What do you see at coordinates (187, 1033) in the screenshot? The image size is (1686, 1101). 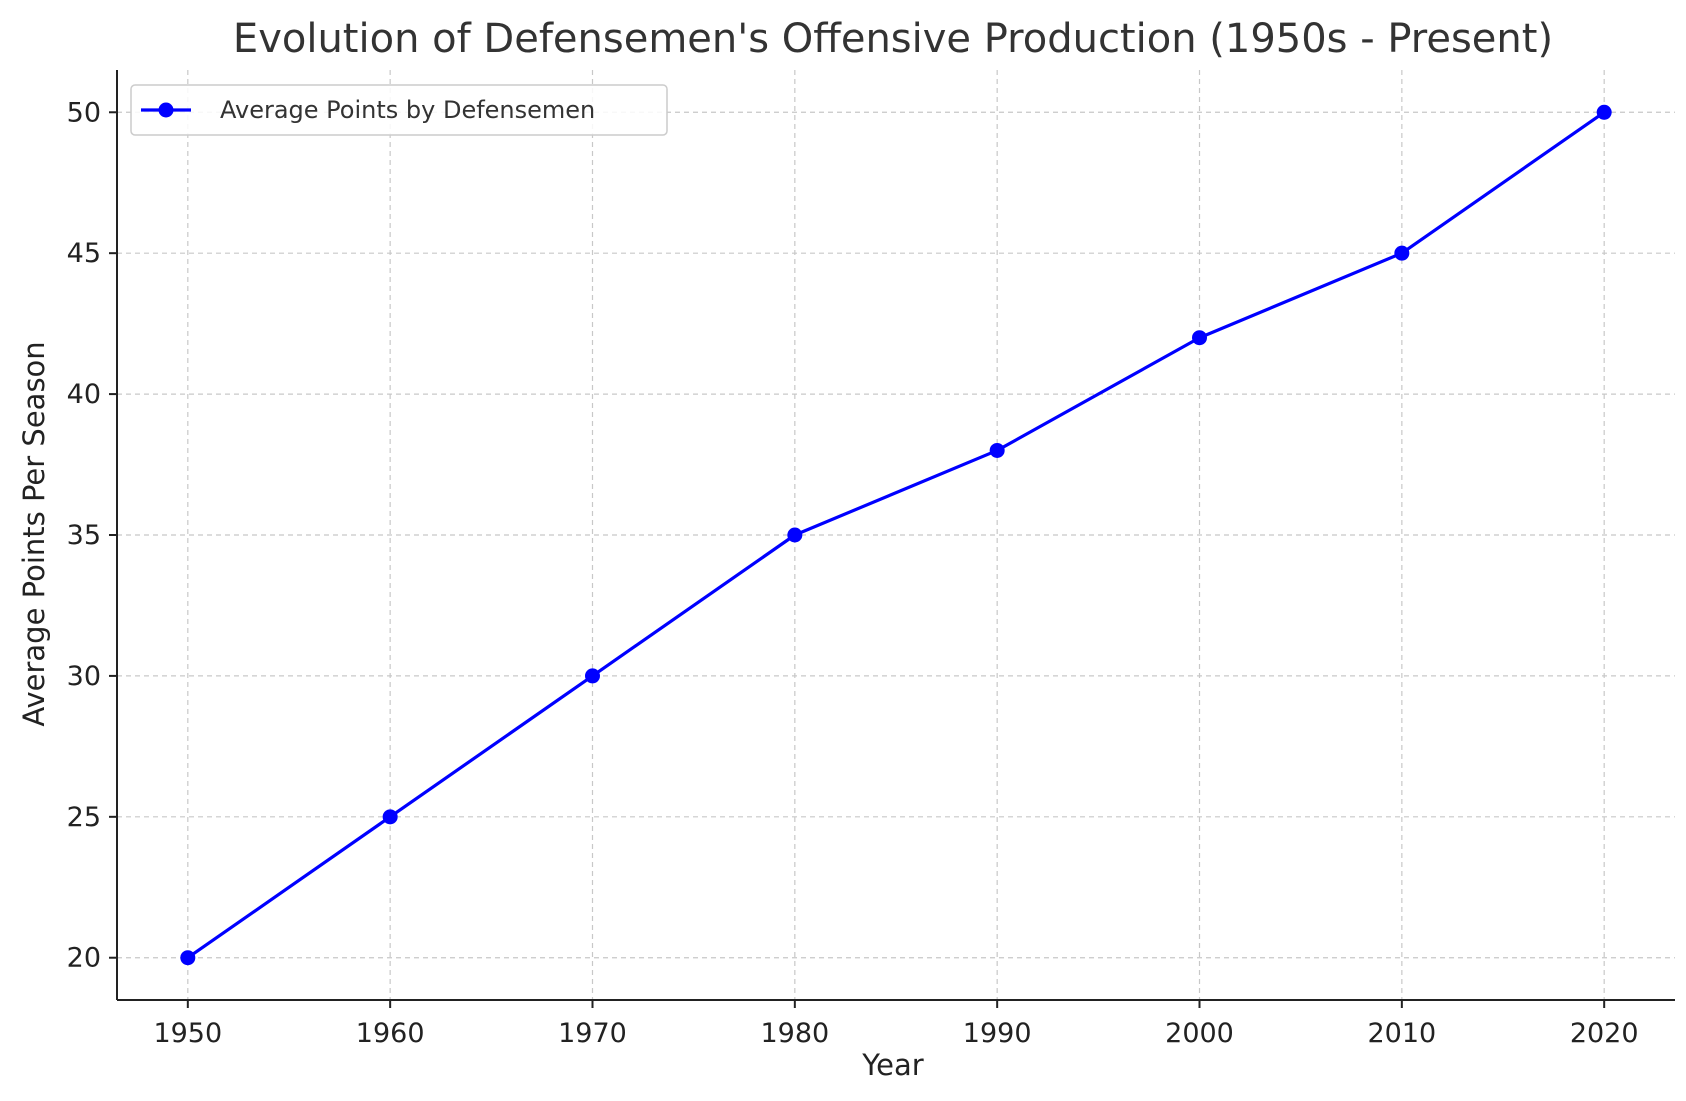 I see `x-tick-label: 1950` at bounding box center [187, 1033].